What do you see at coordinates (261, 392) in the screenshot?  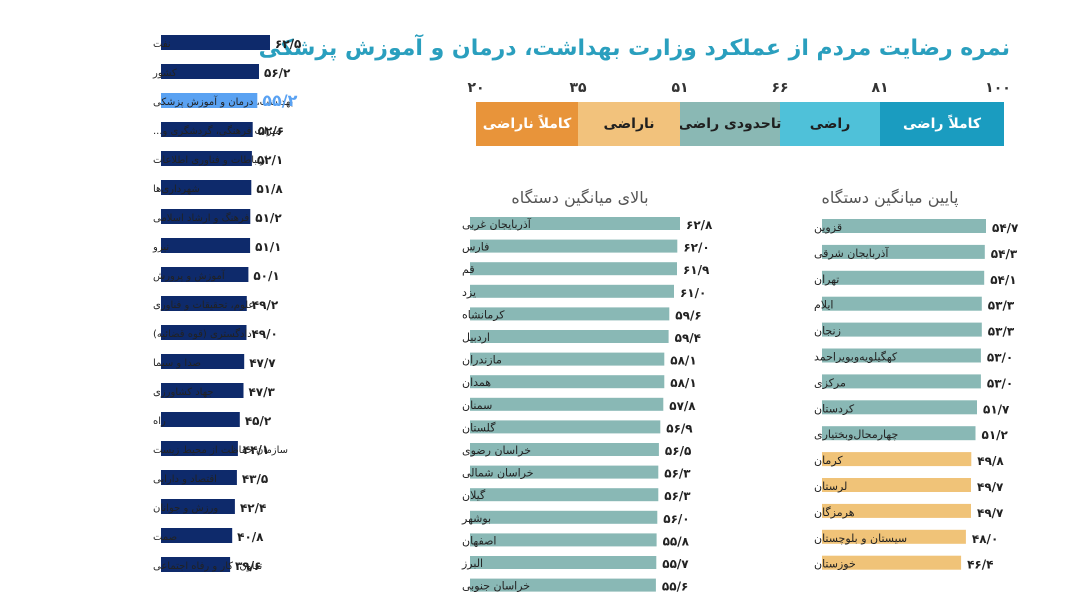 I see `ministry-value-label: ۴۷/۳` at bounding box center [261, 392].